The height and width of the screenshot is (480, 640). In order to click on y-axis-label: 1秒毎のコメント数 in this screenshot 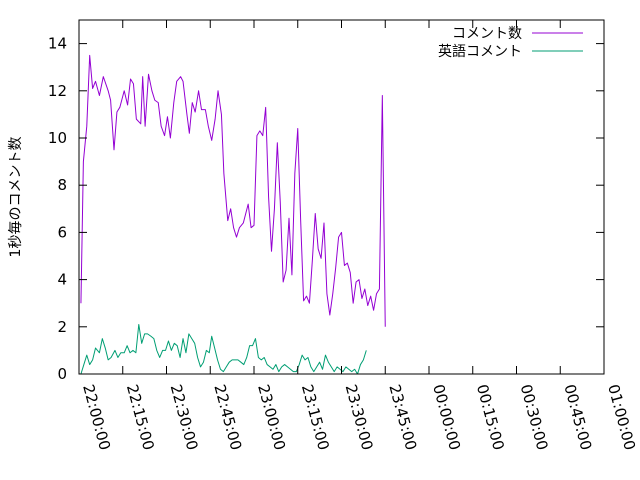, I will do `click(16, 197)`.